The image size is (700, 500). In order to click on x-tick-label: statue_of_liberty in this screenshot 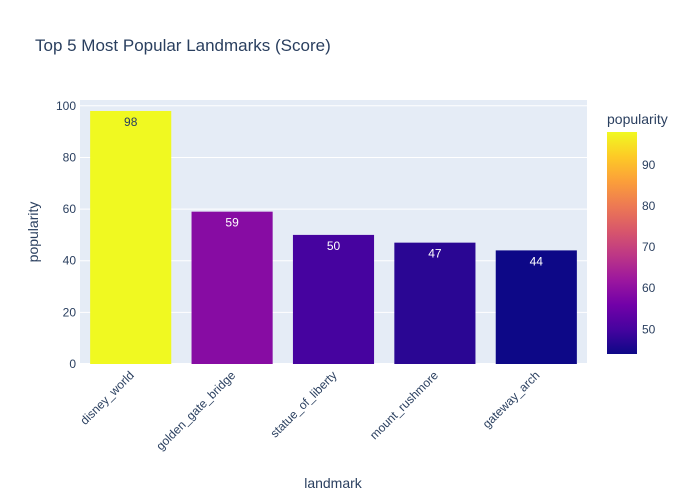, I will do `click(303, 404)`.